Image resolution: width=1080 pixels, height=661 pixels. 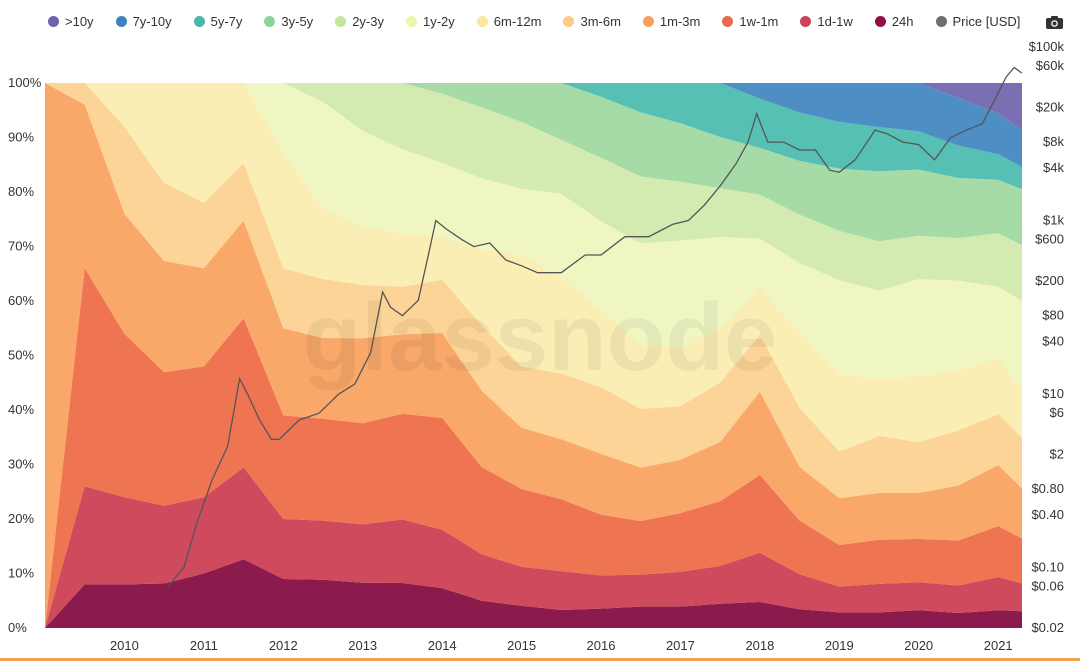 I want to click on legend-item: Price [USD], so click(x=978, y=21).